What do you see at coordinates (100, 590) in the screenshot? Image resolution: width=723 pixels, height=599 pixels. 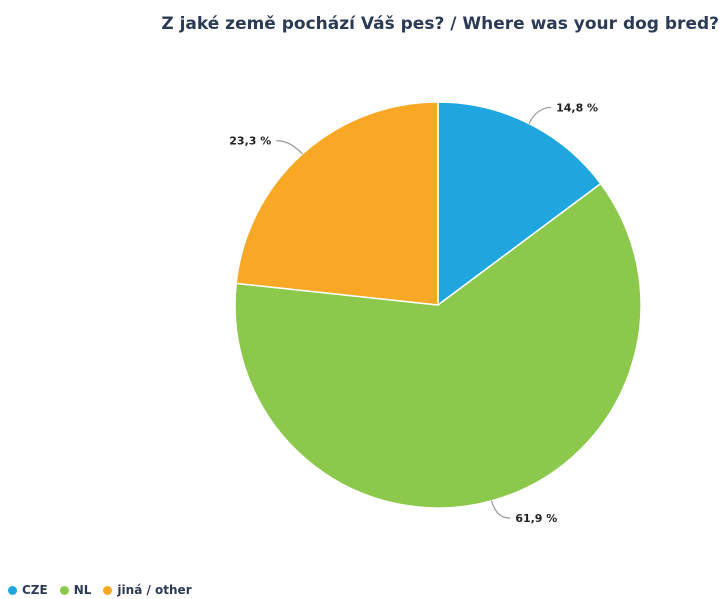 I see `legend: CZE NL jiná / other` at bounding box center [100, 590].